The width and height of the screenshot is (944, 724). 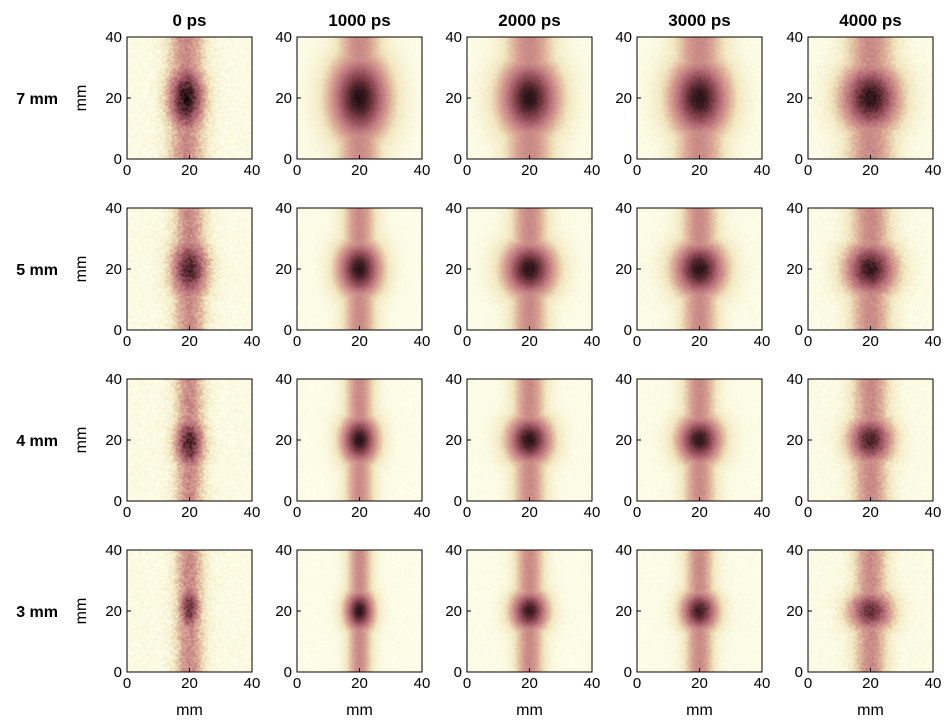 I want to click on column-title: 3000 ps, so click(x=699, y=20).